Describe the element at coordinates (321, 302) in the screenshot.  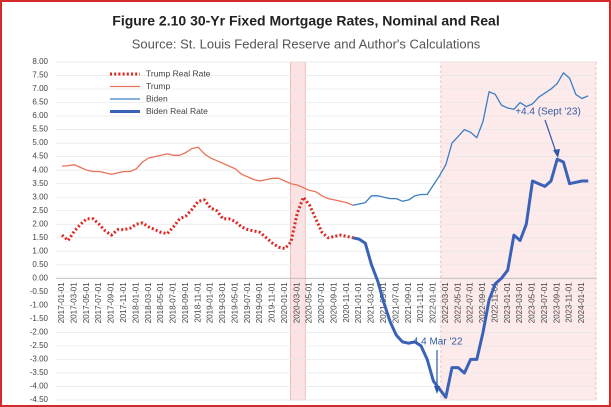
I see `x-tick-label: 2020-07-01` at that location.